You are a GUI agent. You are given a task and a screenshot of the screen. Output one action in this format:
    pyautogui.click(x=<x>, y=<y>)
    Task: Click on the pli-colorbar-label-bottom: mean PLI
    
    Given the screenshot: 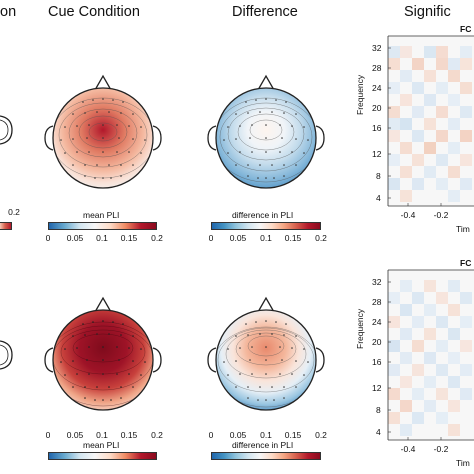 What is the action you would take?
    pyautogui.click(x=101, y=445)
    